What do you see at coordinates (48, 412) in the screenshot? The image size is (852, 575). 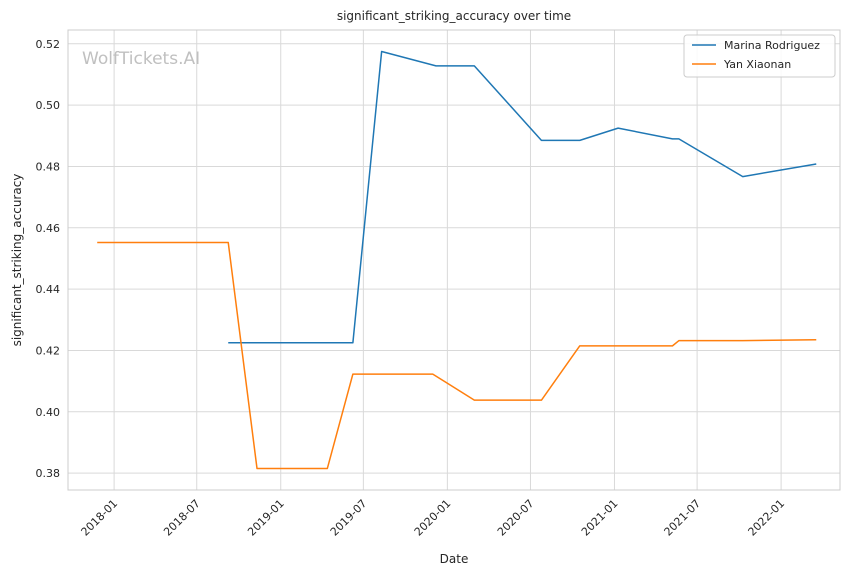 I see `y-tick-label: 0.40` at bounding box center [48, 412].